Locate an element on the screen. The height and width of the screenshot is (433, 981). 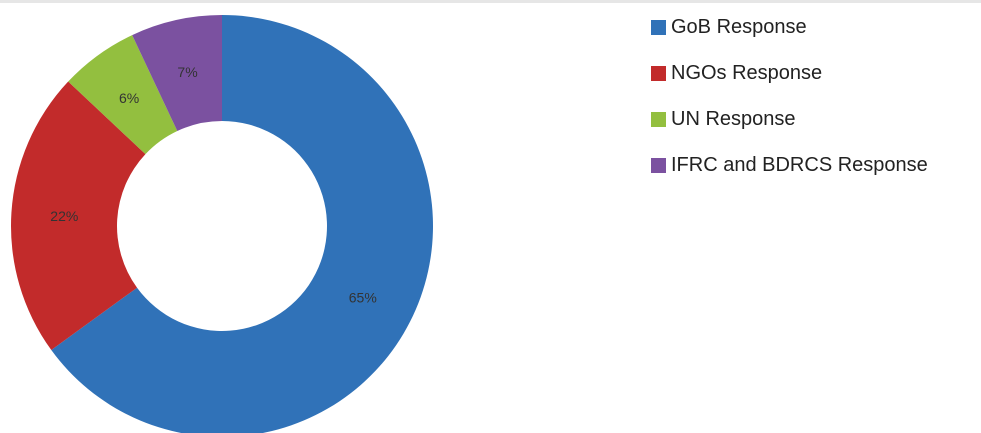
legend-item: NGOs Response is located at coordinates (789, 73).